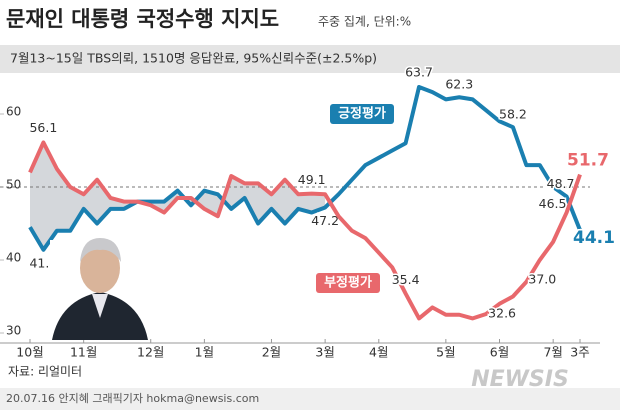  I want to click on x-tick-label: 11월, so click(83, 352).